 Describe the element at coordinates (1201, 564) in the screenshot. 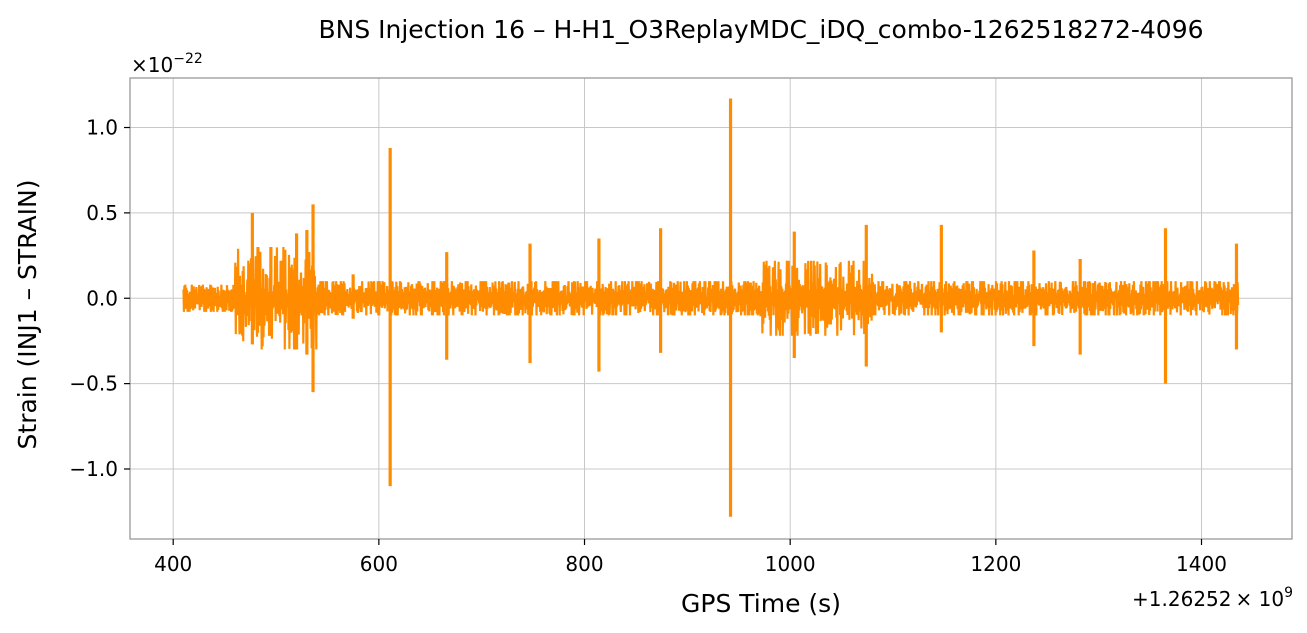

I see `x-tick-label-5: 1400` at that location.